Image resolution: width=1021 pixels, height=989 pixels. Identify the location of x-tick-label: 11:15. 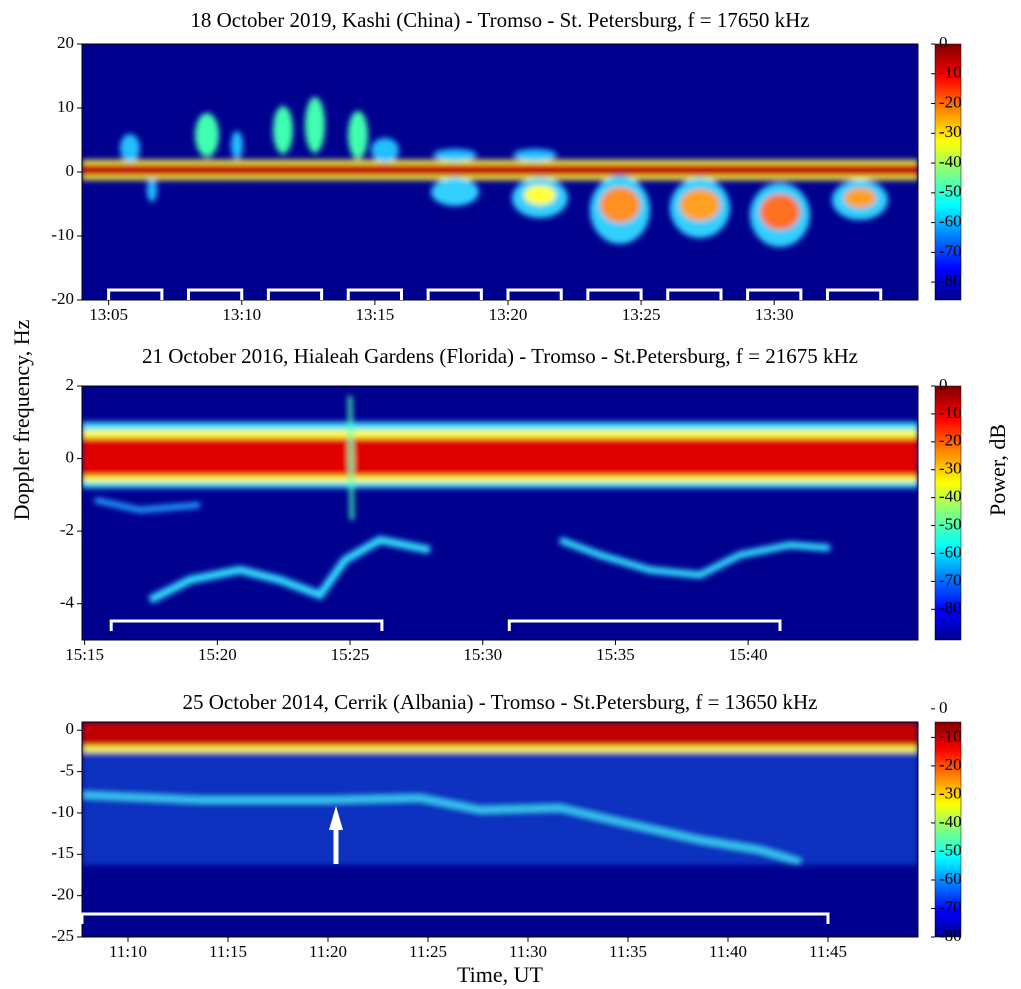
(228, 951).